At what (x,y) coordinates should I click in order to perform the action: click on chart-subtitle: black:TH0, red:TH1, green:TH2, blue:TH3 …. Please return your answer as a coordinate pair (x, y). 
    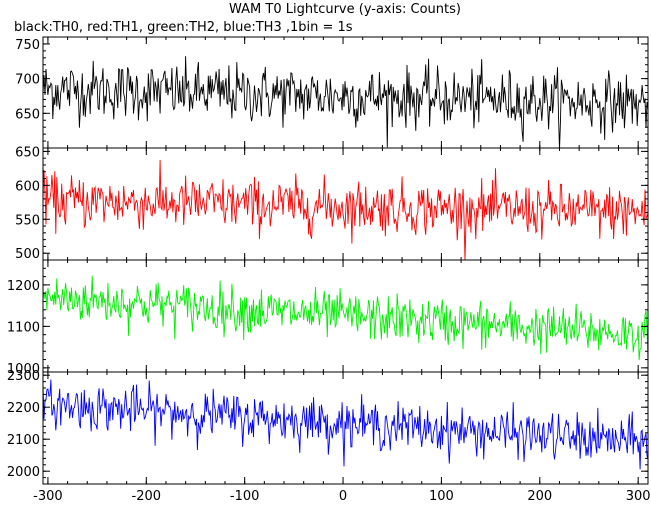
    Looking at the image, I should click on (183, 27).